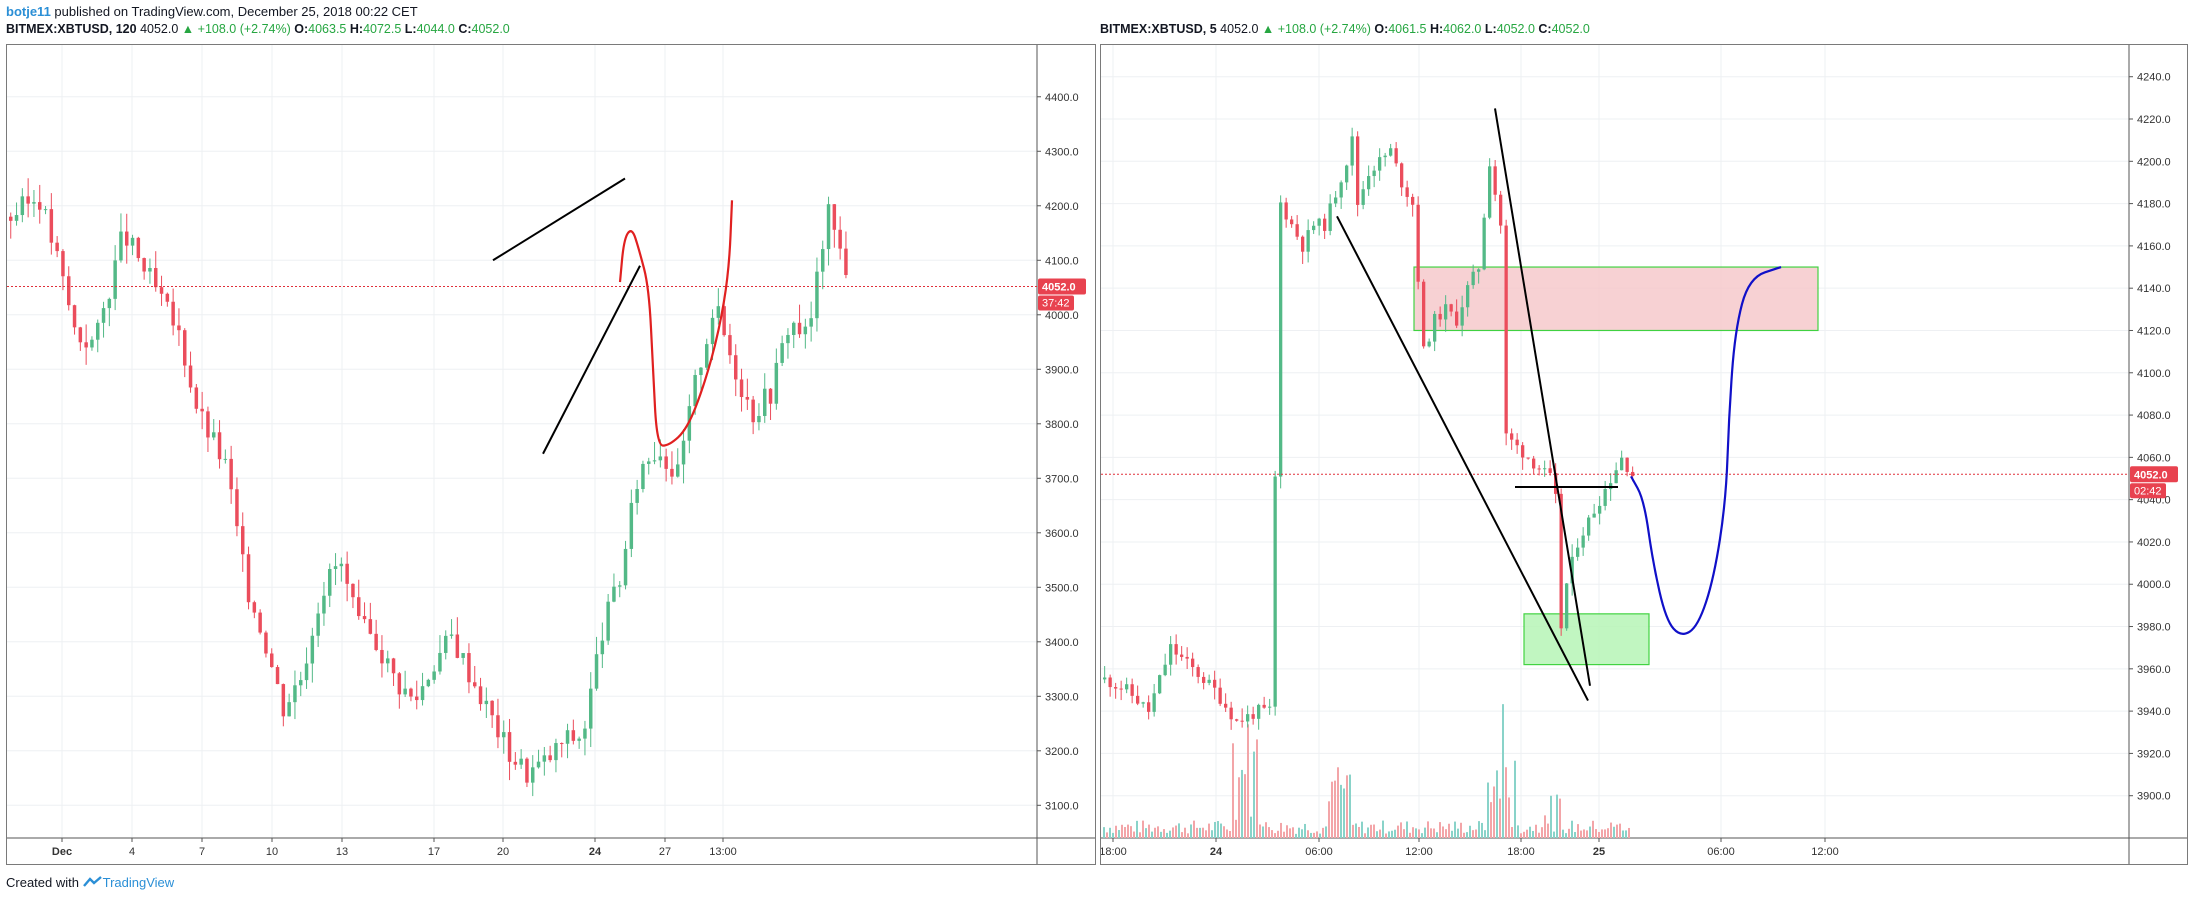 The width and height of the screenshot is (2192, 899). Describe the element at coordinates (42, 882) in the screenshot. I see `created-with-text: Created with` at that location.